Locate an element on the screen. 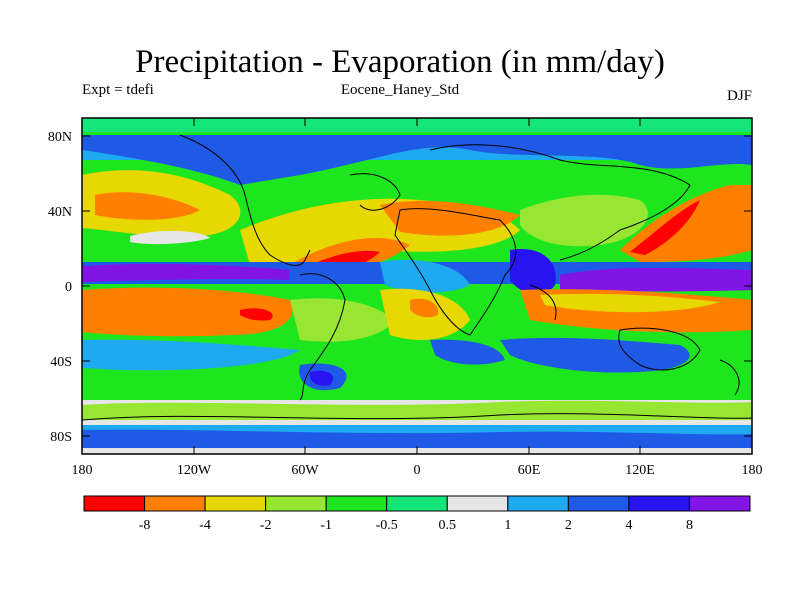 The image size is (800, 600). colorbar-label: 8 is located at coordinates (689, 525).